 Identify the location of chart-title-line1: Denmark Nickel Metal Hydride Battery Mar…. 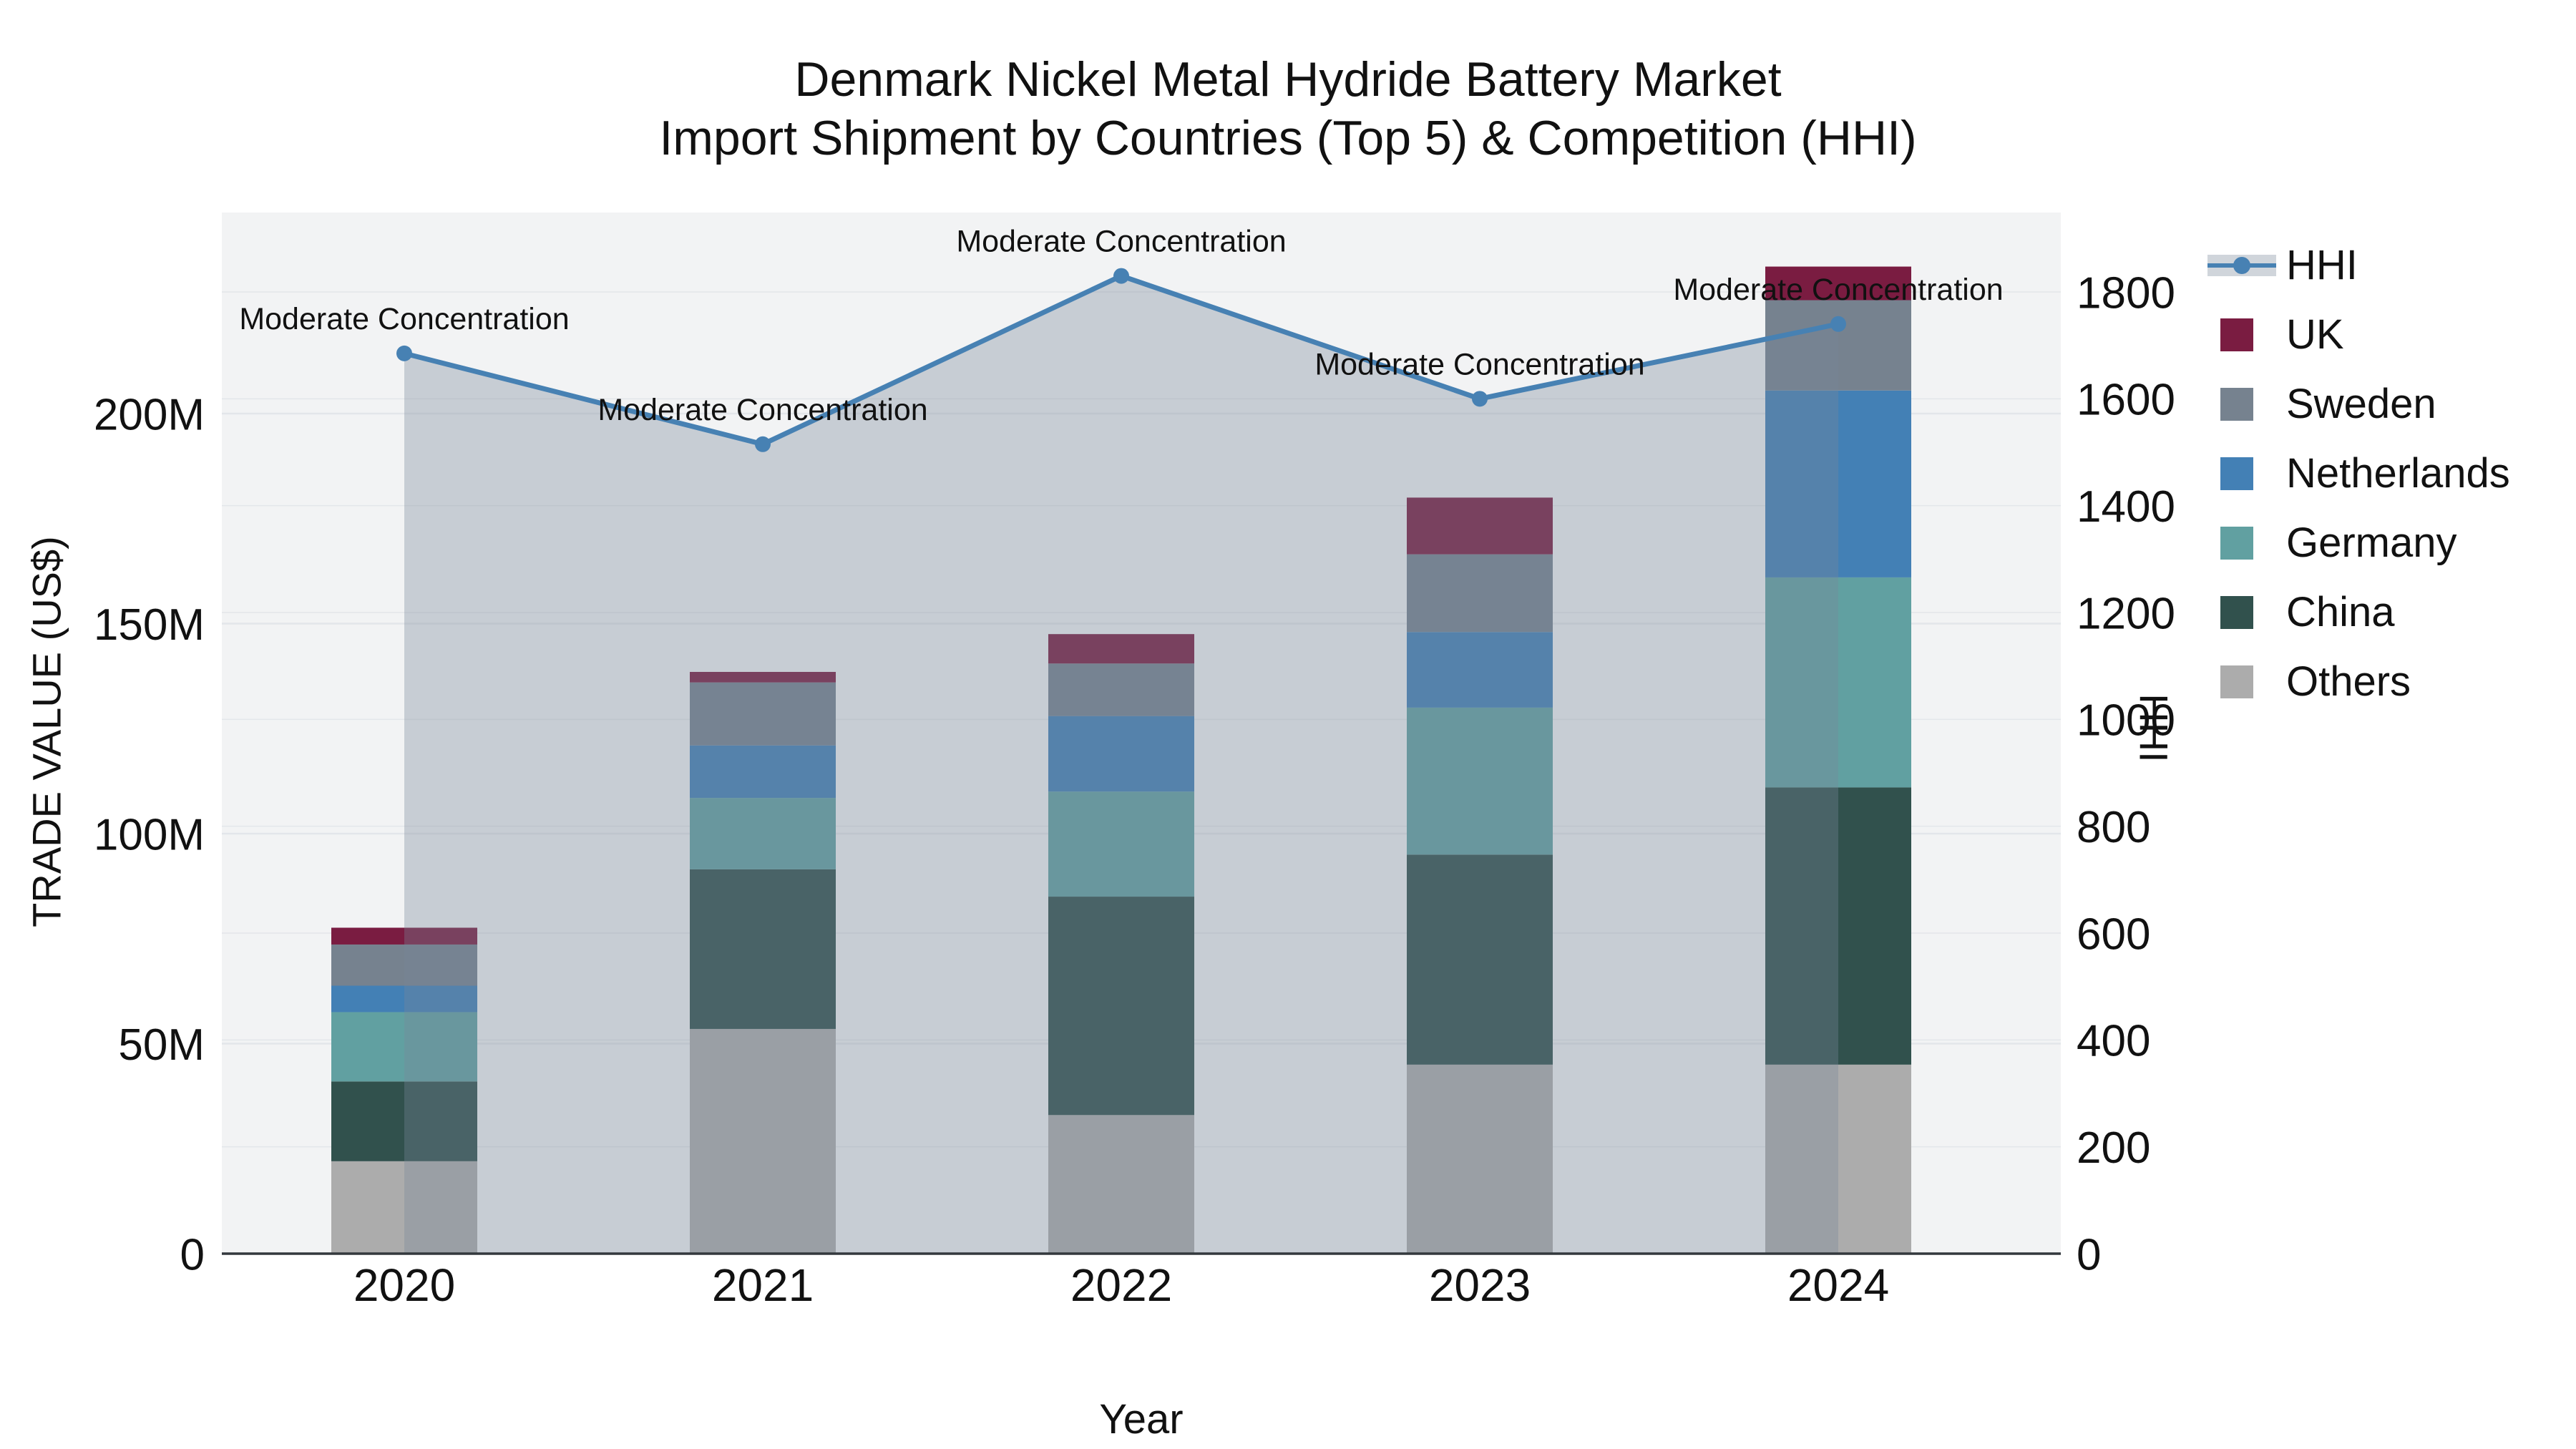
(1288, 79).